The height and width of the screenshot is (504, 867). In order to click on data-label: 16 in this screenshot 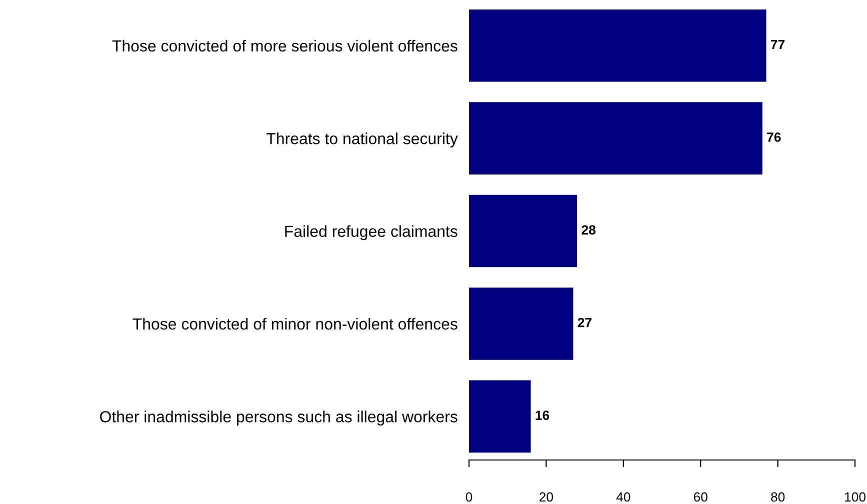, I will do `click(543, 415)`.